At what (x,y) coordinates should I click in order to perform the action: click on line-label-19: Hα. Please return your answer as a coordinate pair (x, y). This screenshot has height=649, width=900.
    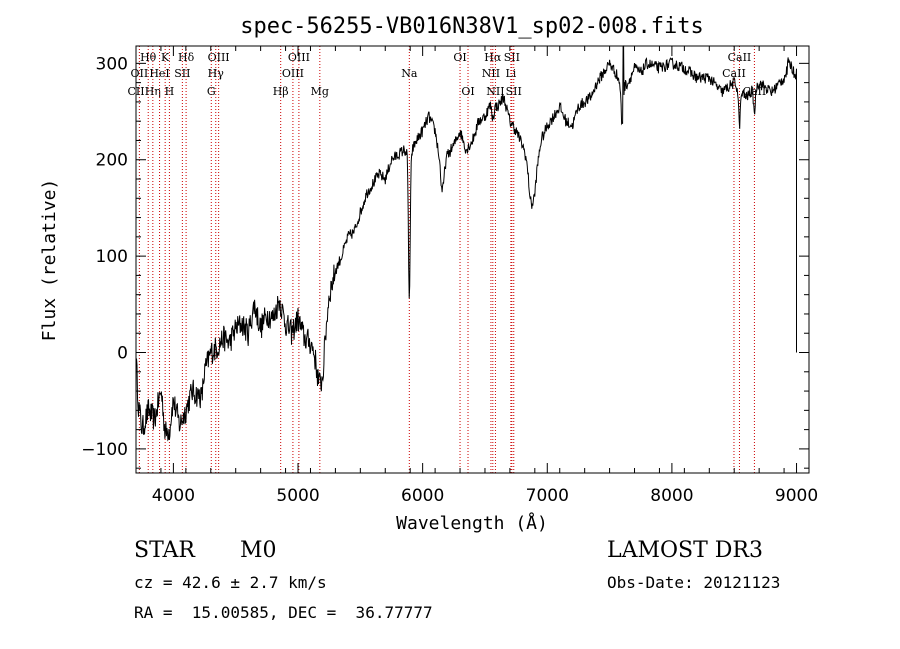
    Looking at the image, I should click on (493, 57).